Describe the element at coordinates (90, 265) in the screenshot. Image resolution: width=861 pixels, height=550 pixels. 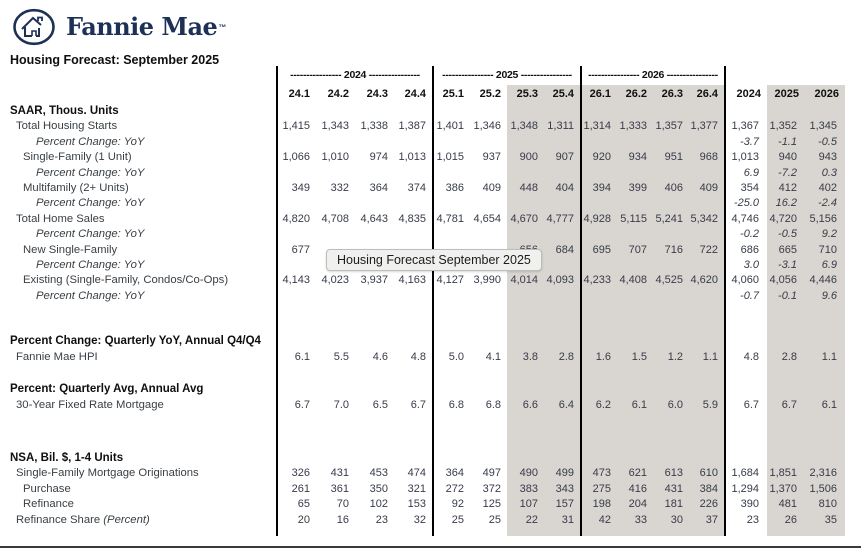
I see `row-label: Percent Change: YoY` at that location.